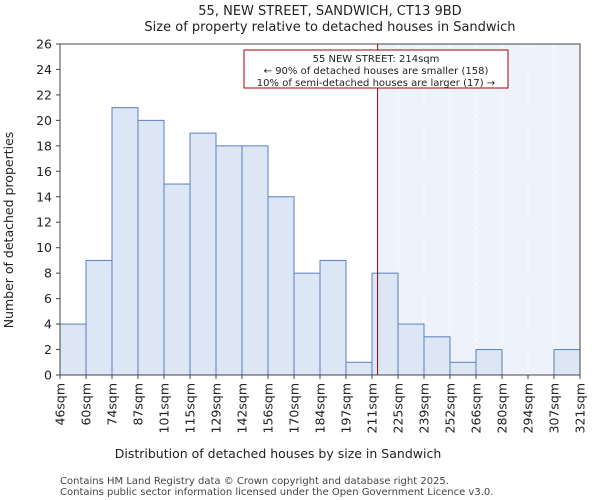  Describe the element at coordinates (48, 273) in the screenshot. I see `y-tick-label: 8` at that location.